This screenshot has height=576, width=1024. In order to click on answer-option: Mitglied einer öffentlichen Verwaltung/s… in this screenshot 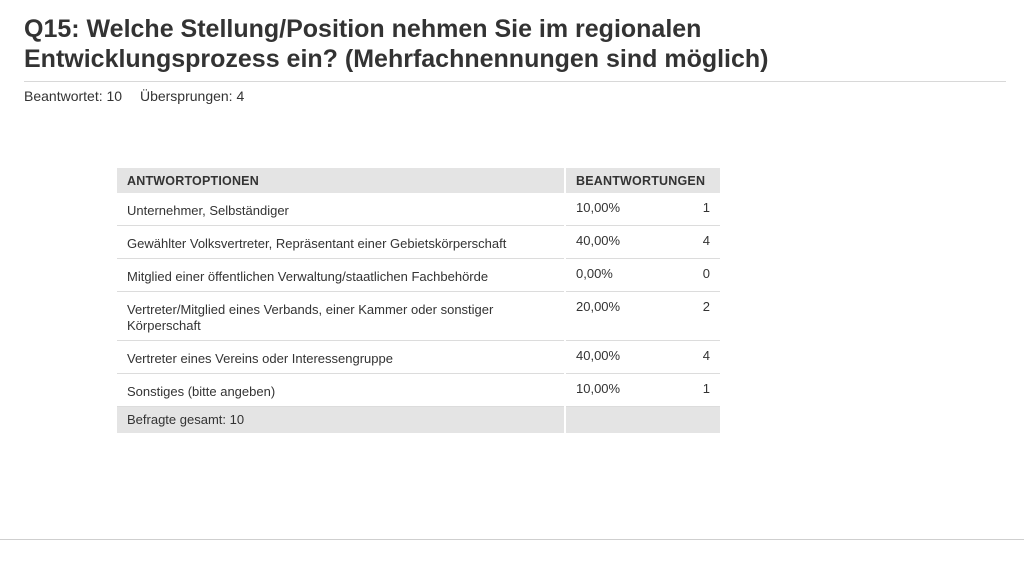, I will do `click(341, 275)`.